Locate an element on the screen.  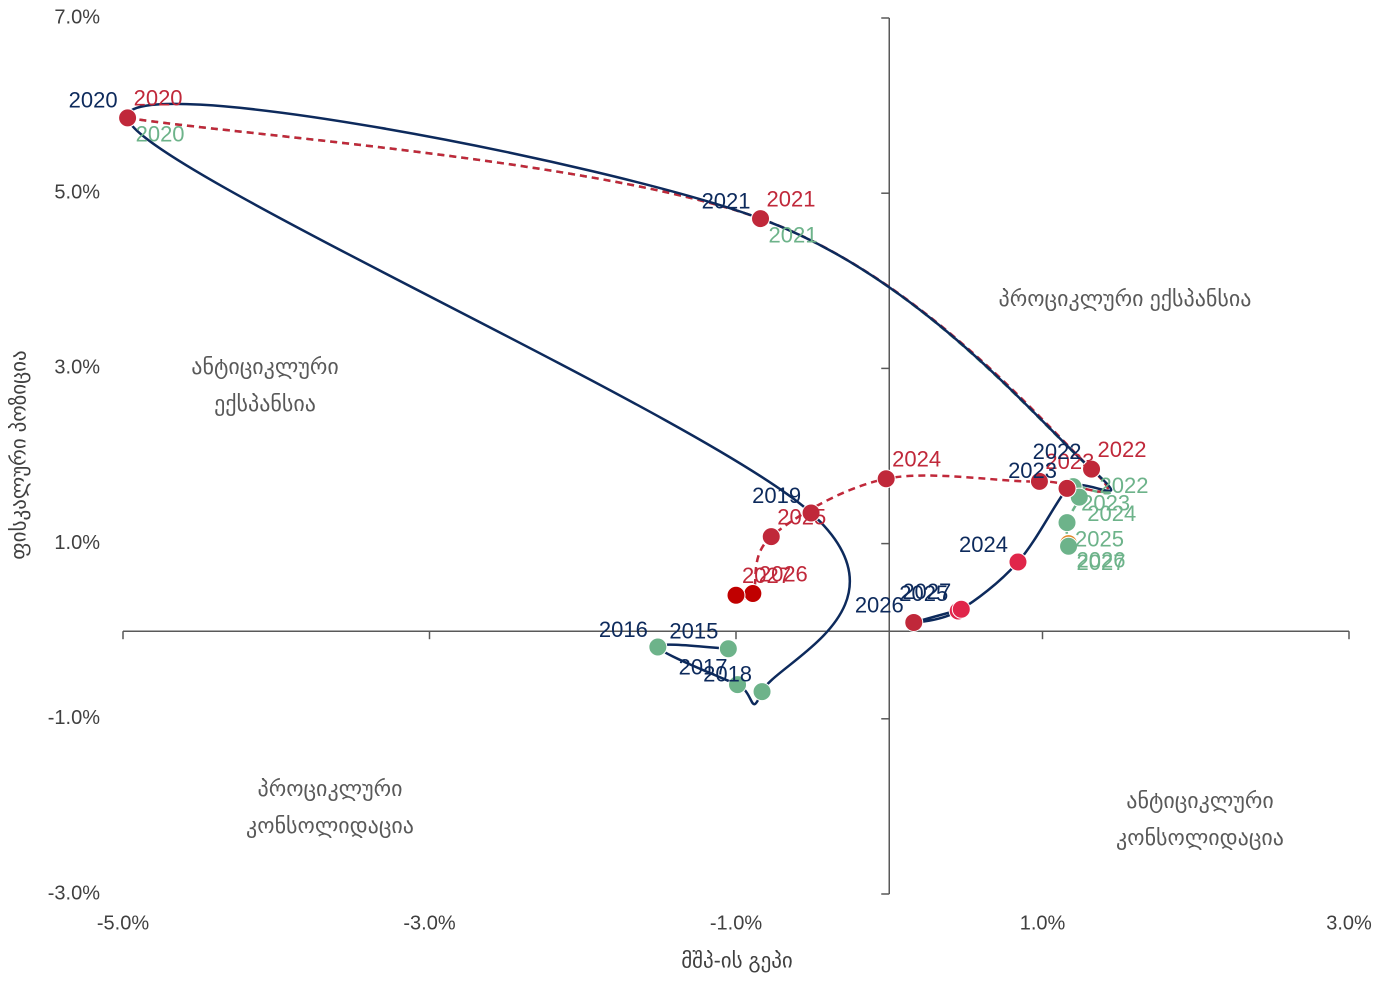
x-tick-label: 1.0% is located at coordinates (1043, 923).